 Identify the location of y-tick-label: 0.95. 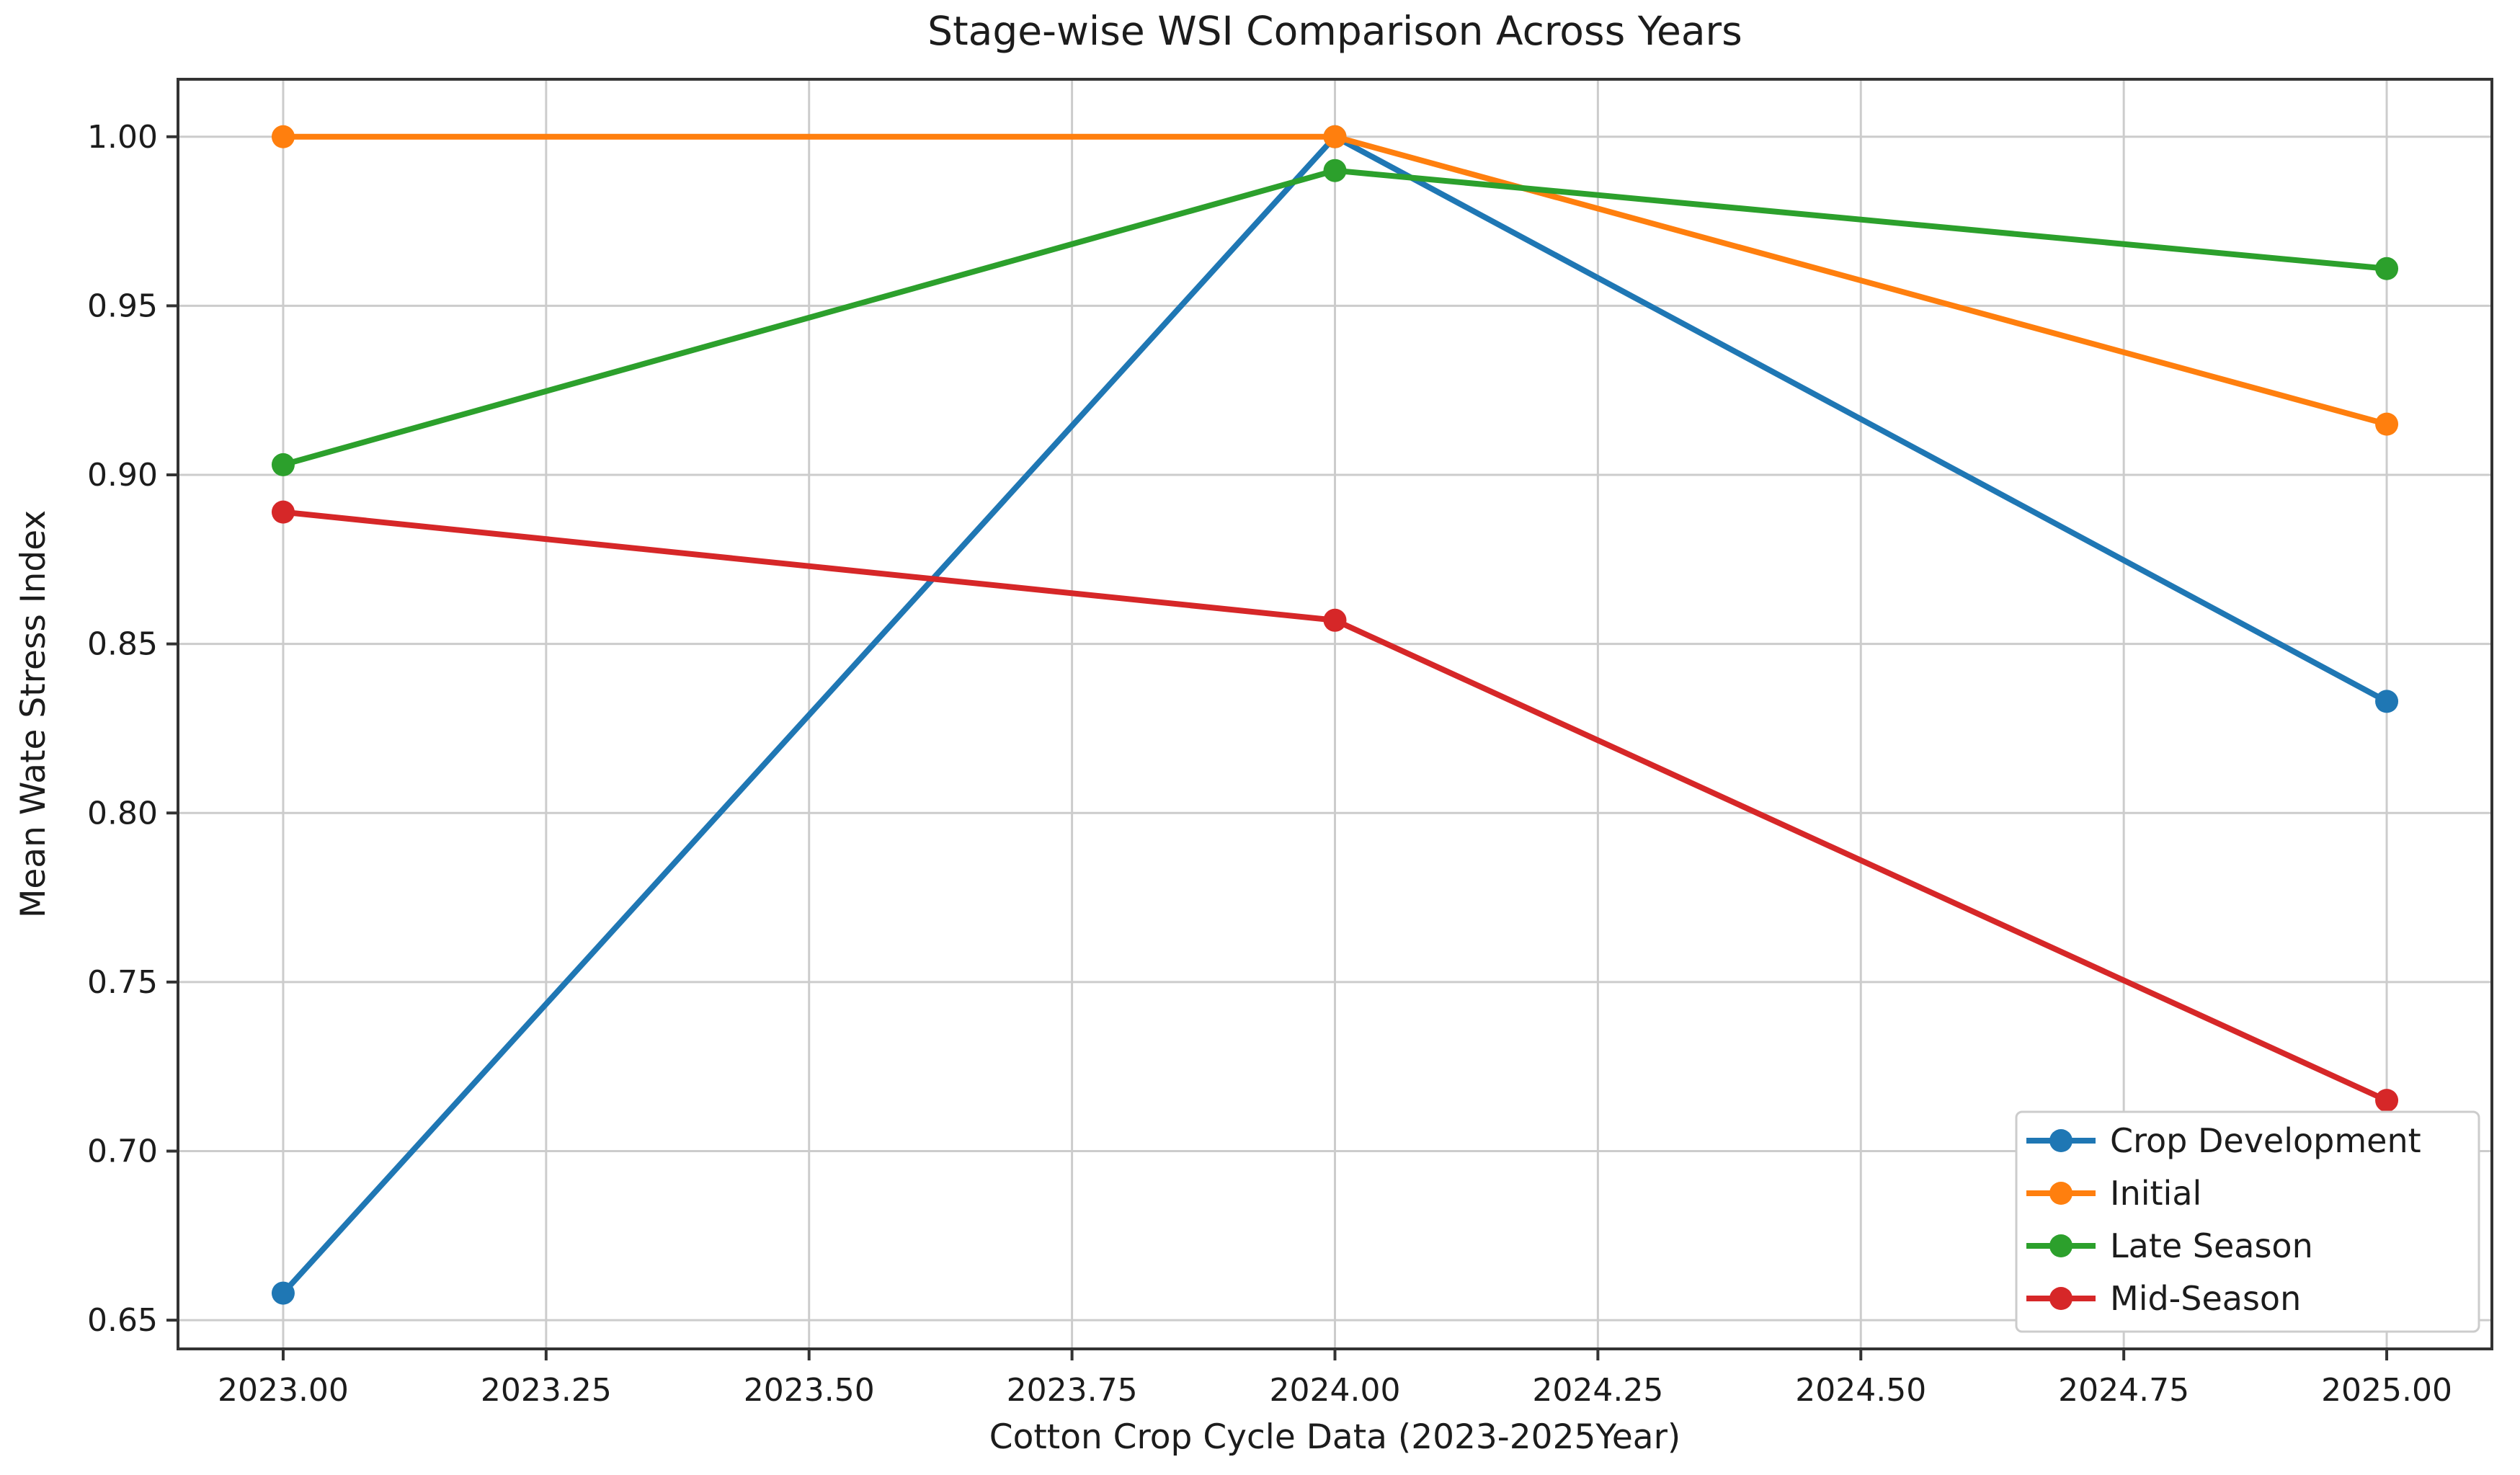
(122, 306).